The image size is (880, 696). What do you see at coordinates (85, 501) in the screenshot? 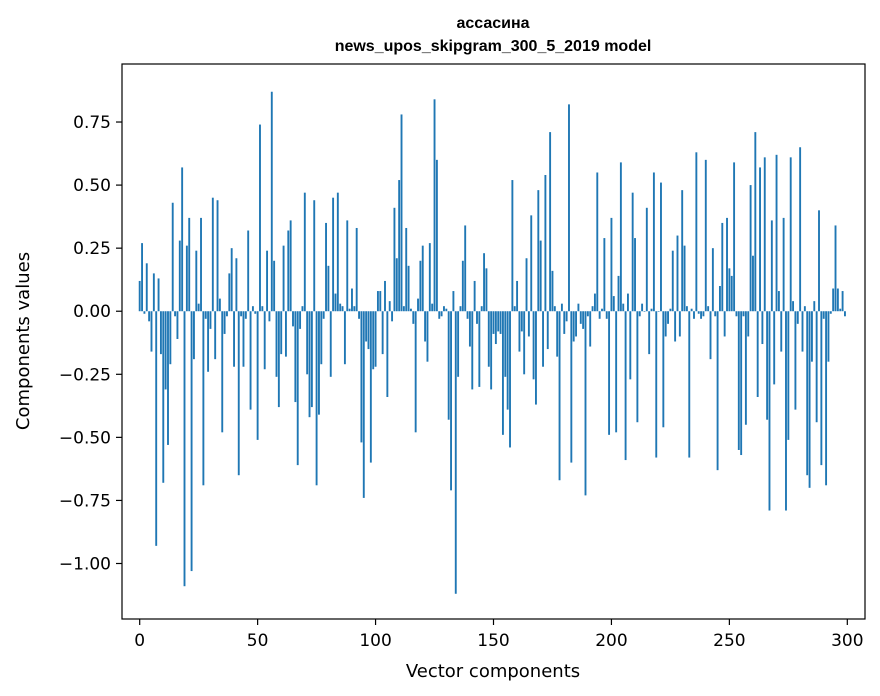
I see `y-tick-label: −0.75` at bounding box center [85, 501].